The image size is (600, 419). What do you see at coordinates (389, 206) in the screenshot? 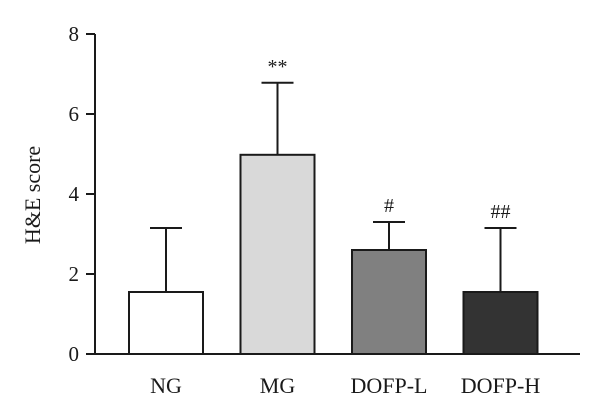
I see `significance-marker: #` at bounding box center [389, 206].